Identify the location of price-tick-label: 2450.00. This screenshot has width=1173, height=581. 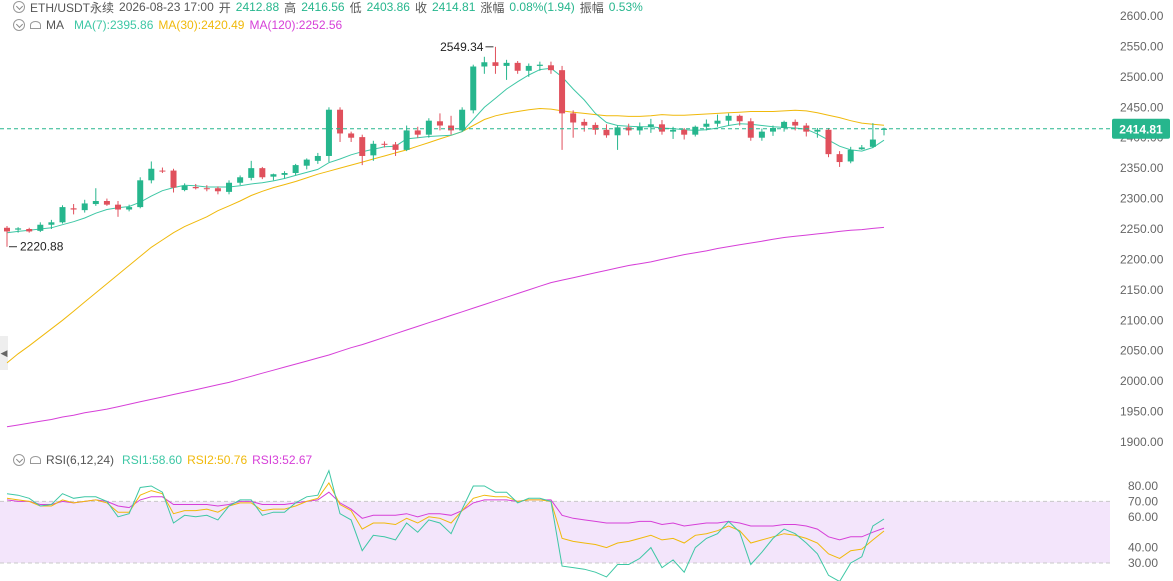
(1142, 107).